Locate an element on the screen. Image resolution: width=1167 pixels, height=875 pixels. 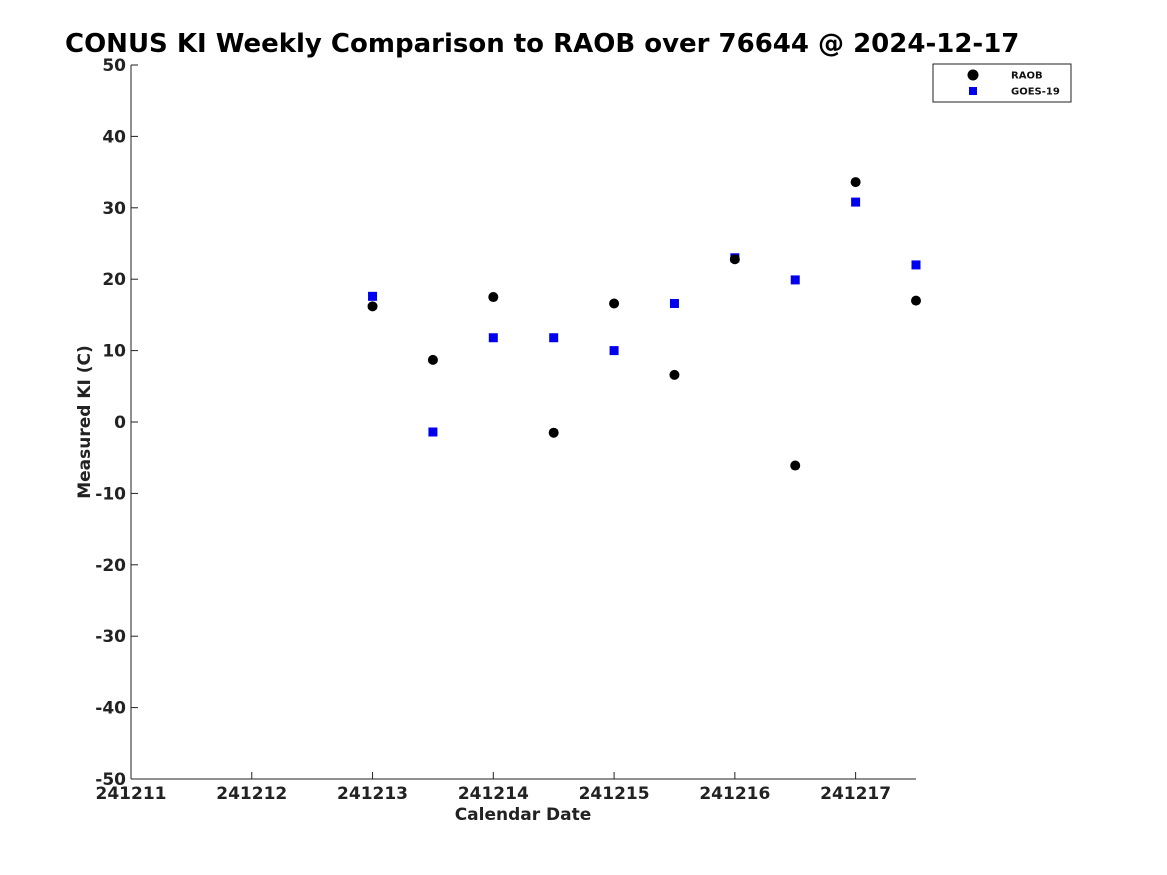
x-tick-label: 241215 is located at coordinates (614, 794).